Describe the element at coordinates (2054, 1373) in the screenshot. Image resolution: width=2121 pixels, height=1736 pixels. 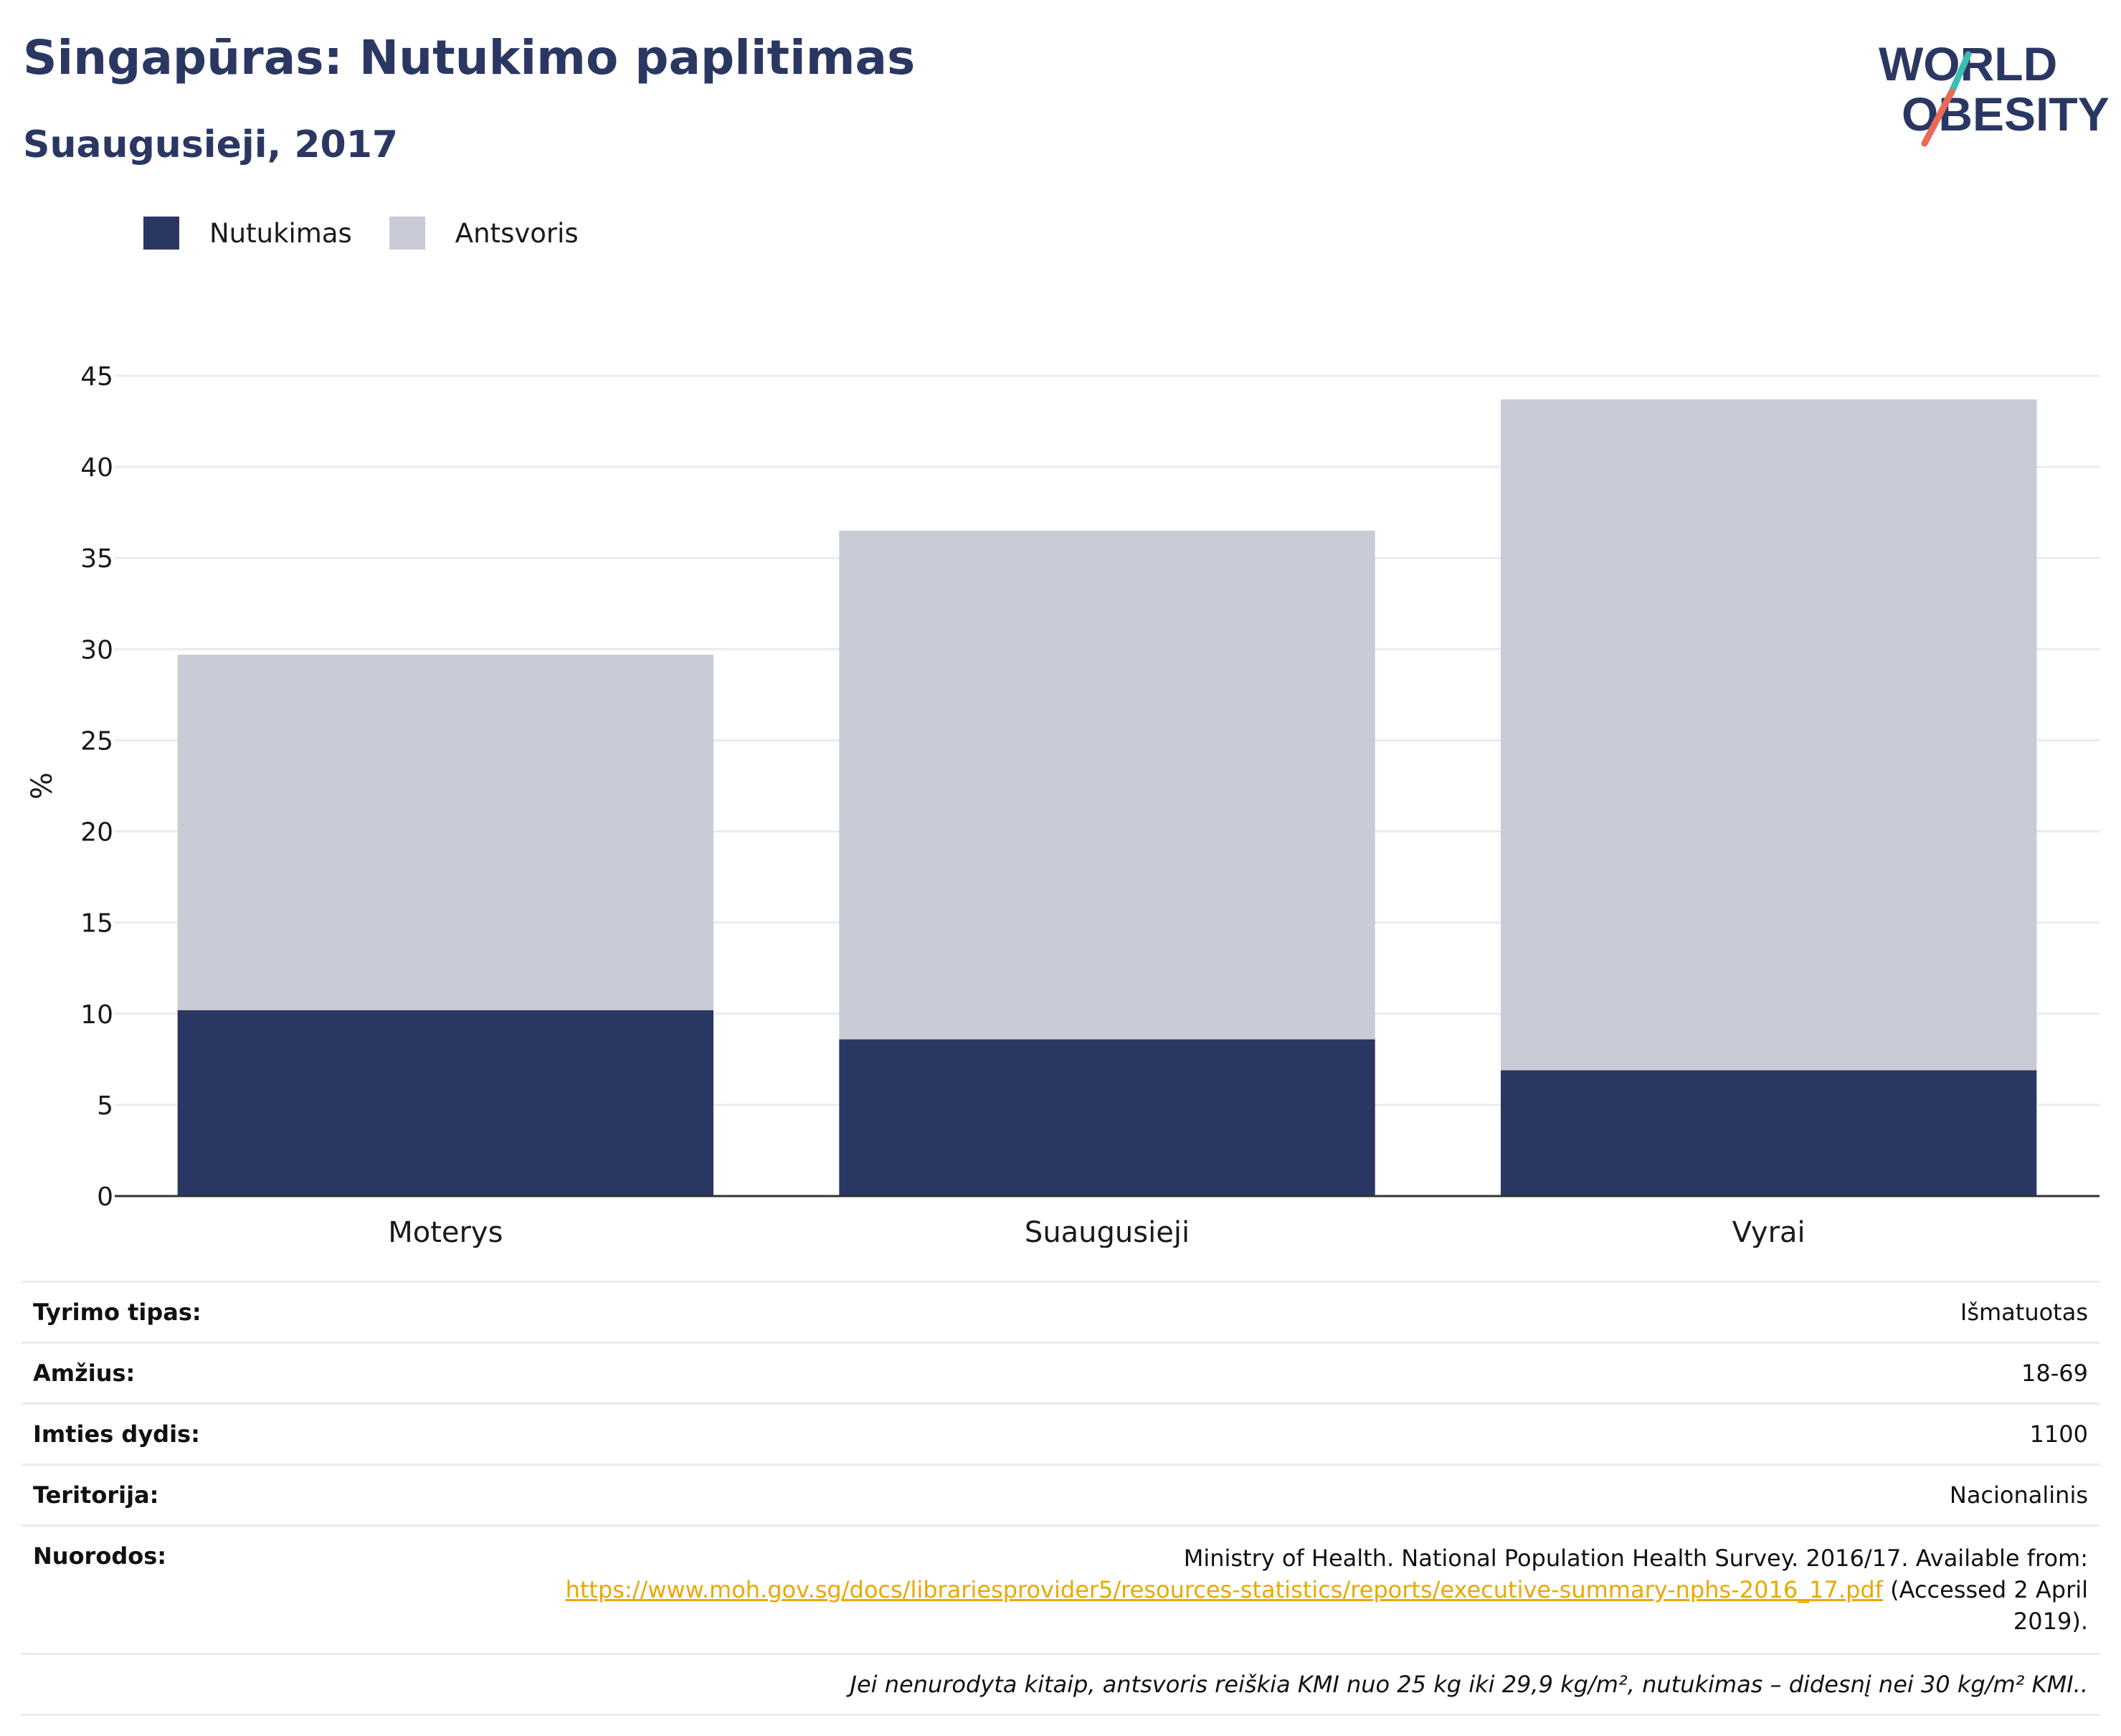
I see `info-value: 18-69` at that location.